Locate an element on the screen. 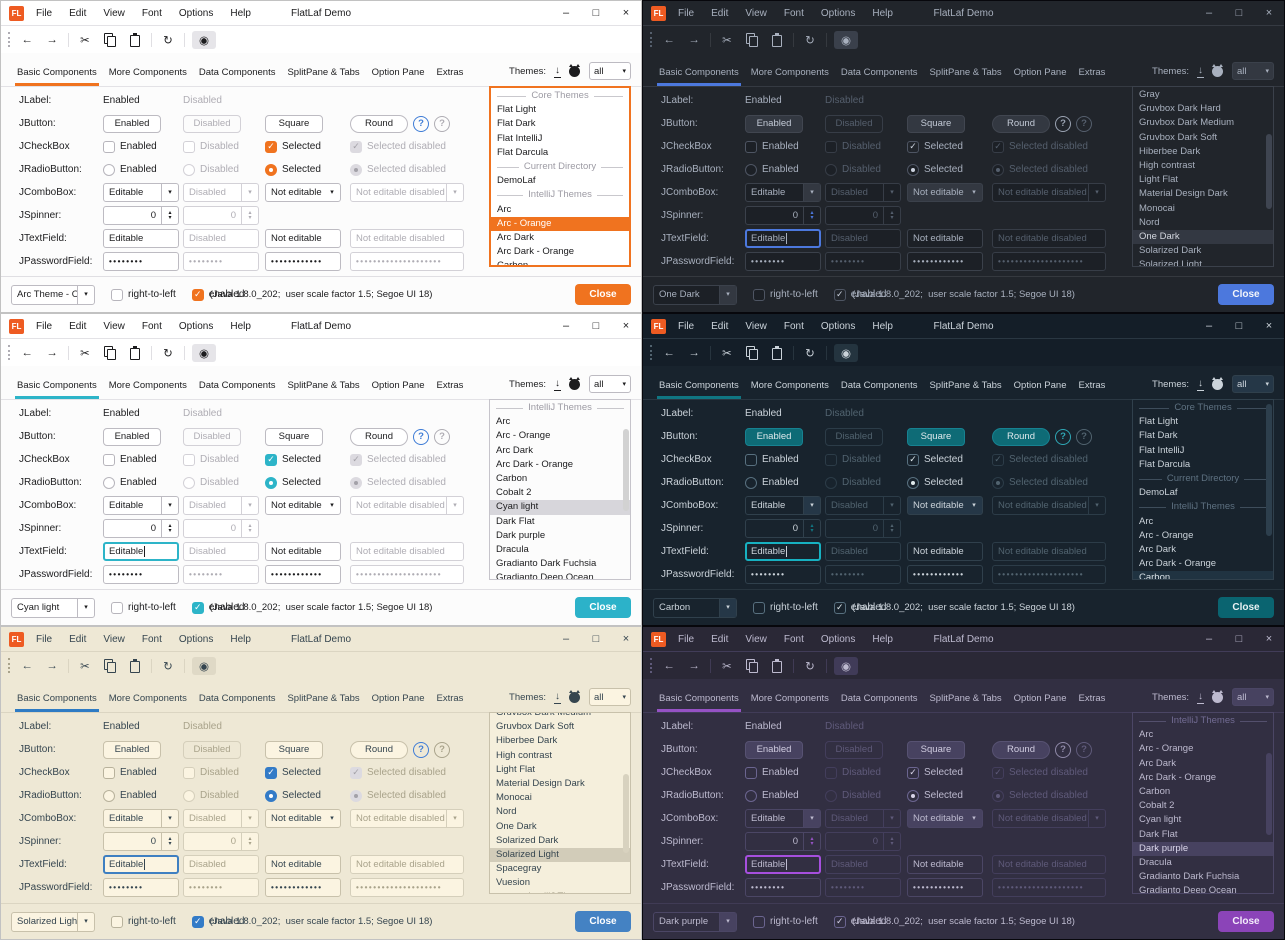  theme-list-item: Material Design Dark is located at coordinates (1183, 194).